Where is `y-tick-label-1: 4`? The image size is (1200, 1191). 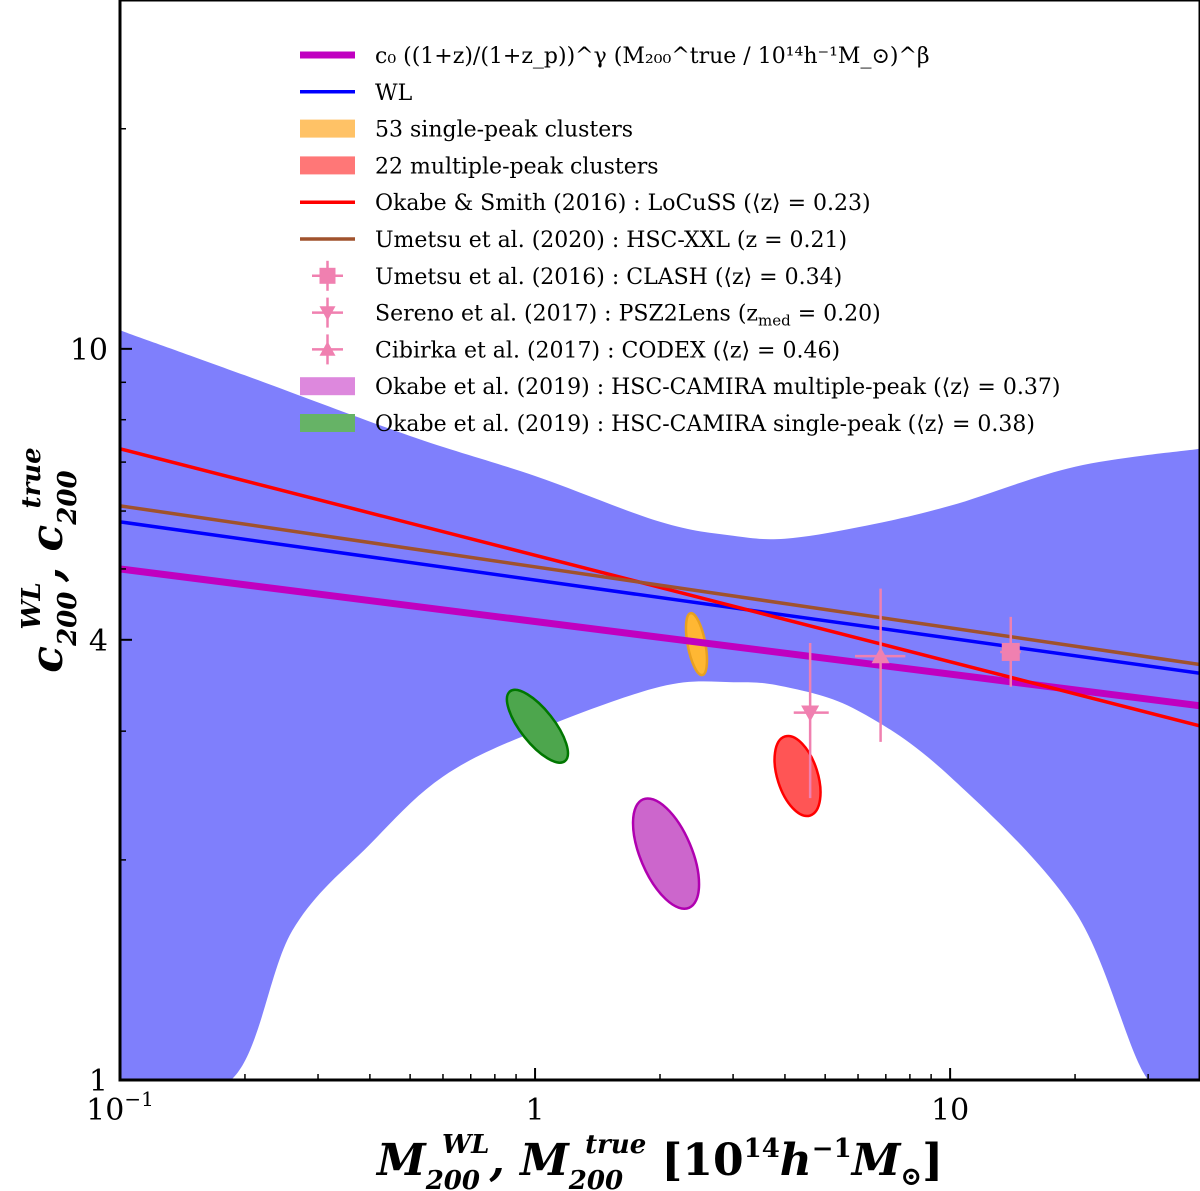 y-tick-label-1: 4 is located at coordinates (98, 641).